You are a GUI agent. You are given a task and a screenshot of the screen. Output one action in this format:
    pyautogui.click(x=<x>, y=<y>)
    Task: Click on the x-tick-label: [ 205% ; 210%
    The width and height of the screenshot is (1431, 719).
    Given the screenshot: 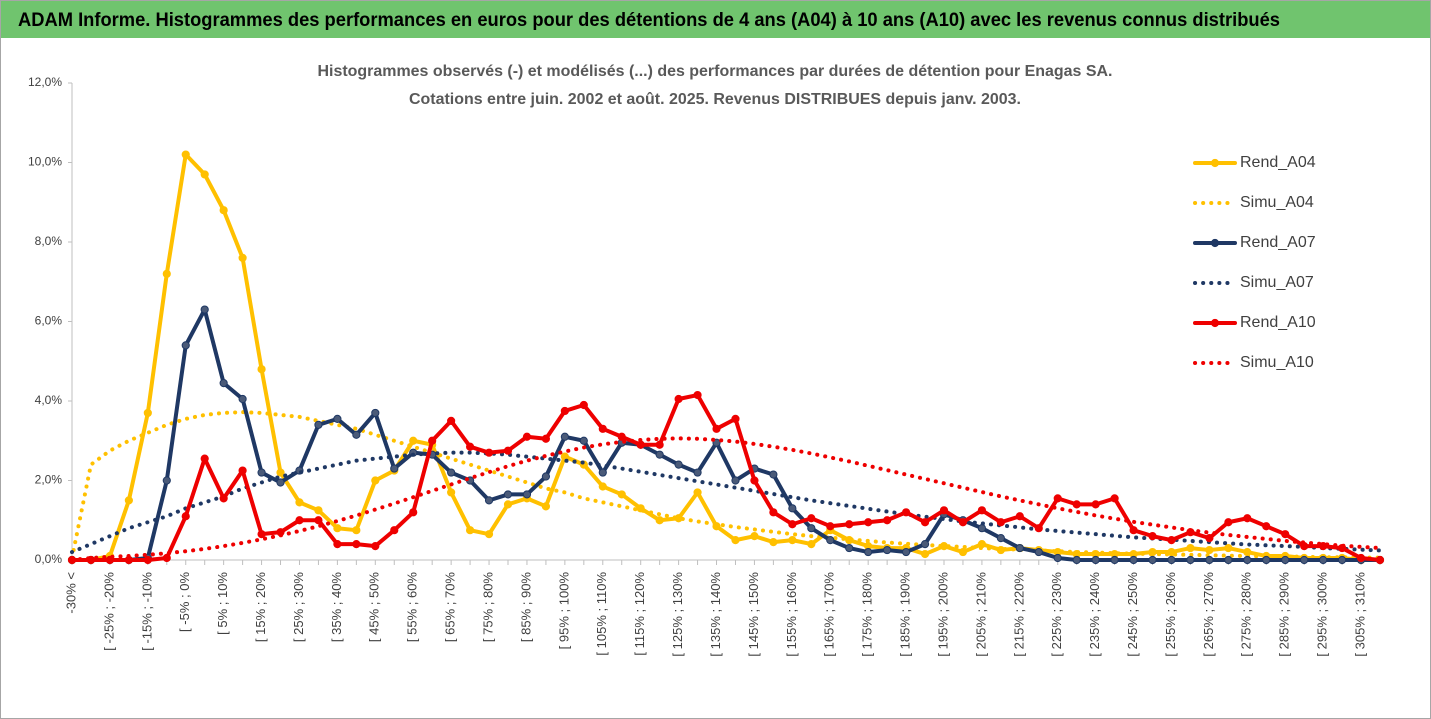 What is the action you would take?
    pyautogui.click(x=980, y=614)
    